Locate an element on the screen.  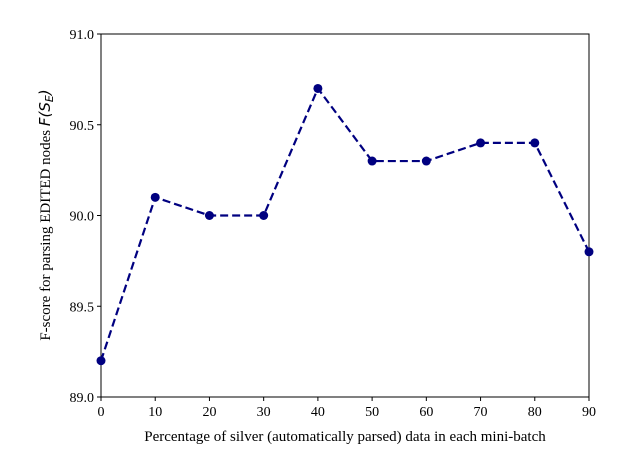
x-tick-label: 80 is located at coordinates (535, 412).